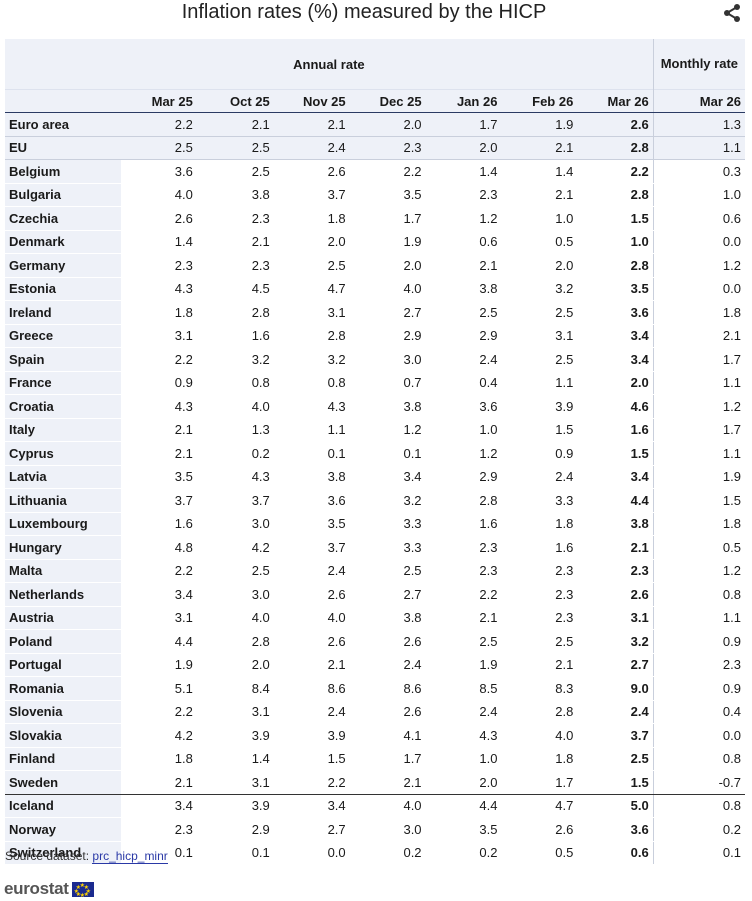 This screenshot has height=901, width=752. Describe the element at coordinates (375, 829) in the screenshot. I see `table-row: Norway 2.3 2.9 2.7 3.0 3.5 2.6 3.6 0.2` at that location.